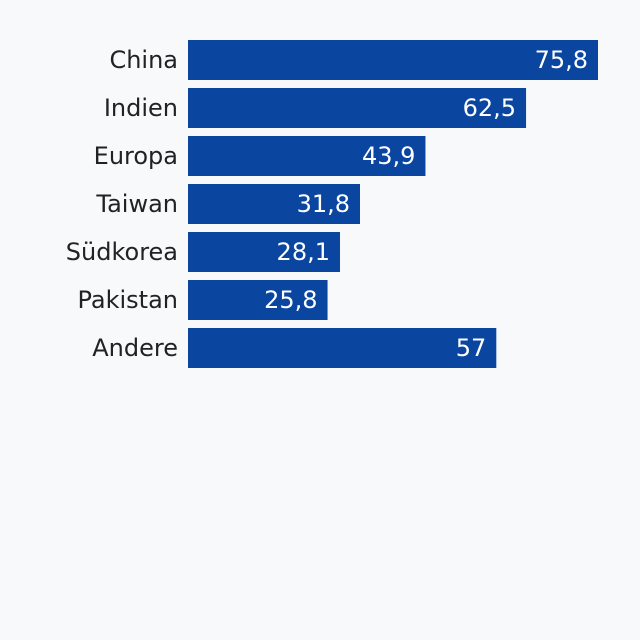 Image resolution: width=640 pixels, height=640 pixels. What do you see at coordinates (122, 252) in the screenshot?
I see `category-label: Südkorea` at bounding box center [122, 252].